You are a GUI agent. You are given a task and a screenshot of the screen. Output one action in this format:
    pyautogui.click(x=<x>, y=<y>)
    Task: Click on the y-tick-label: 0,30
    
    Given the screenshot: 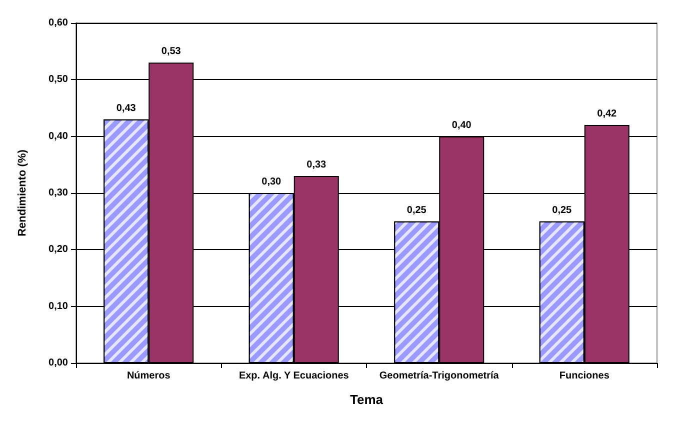 What is the action you would take?
    pyautogui.click(x=58, y=193)
    